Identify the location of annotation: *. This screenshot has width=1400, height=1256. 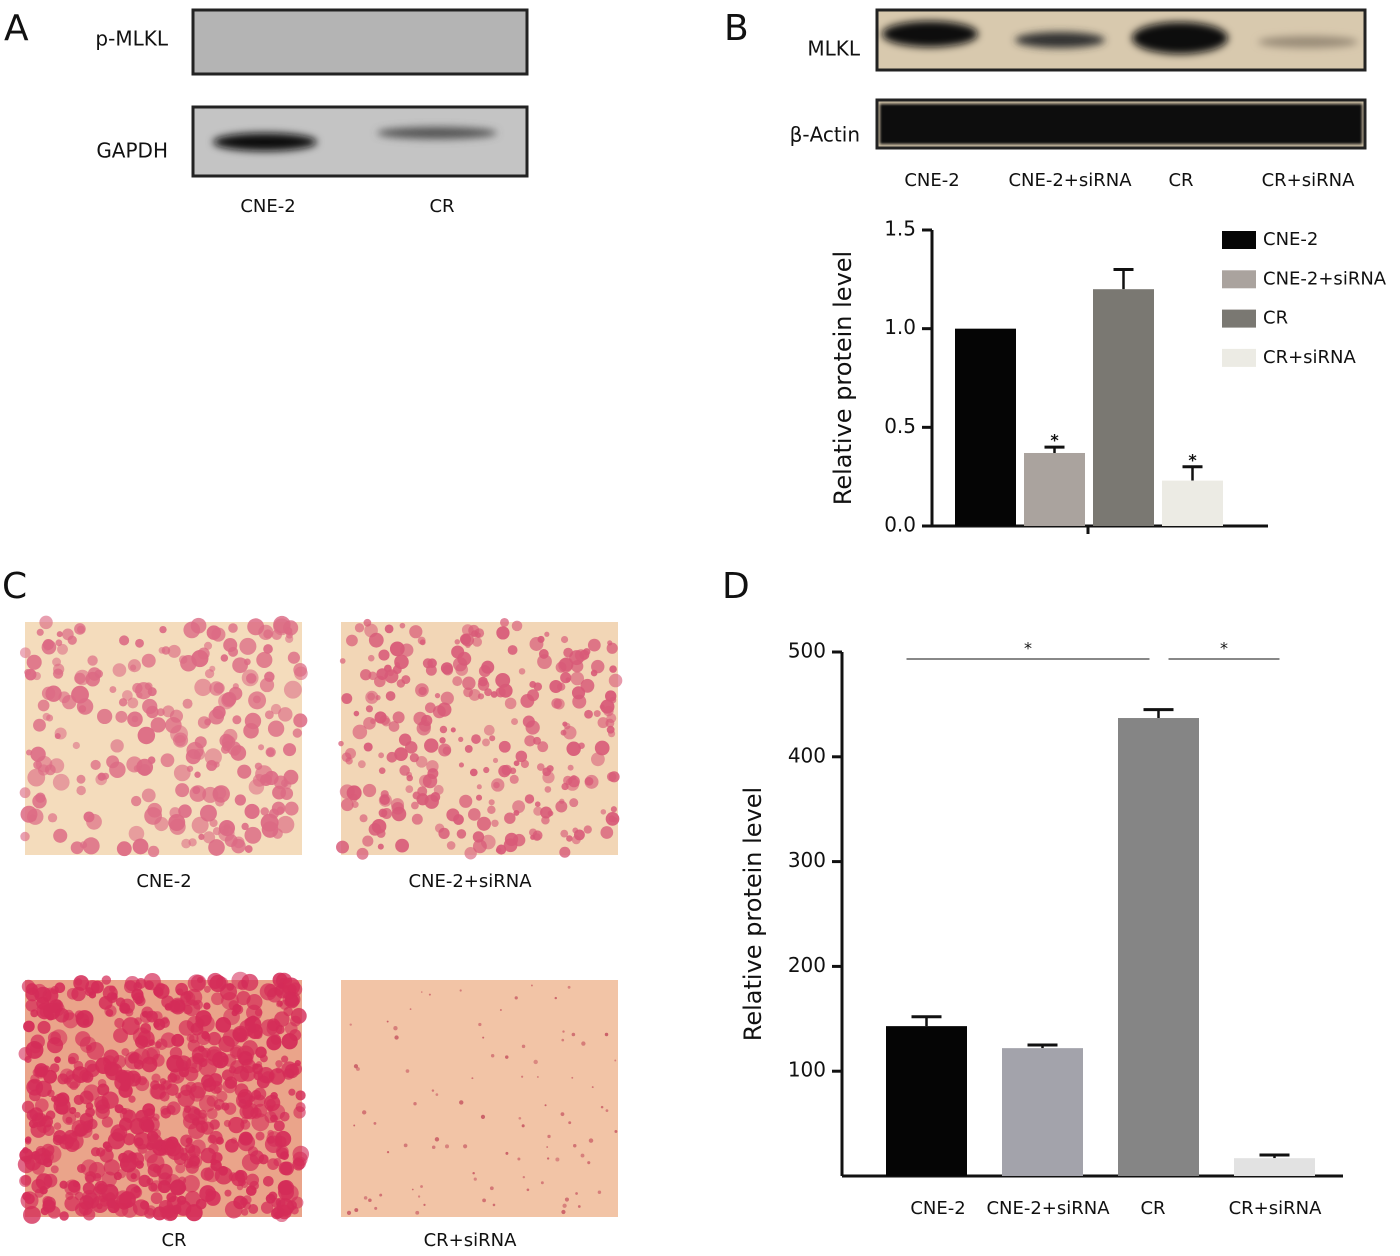
(1054, 440).